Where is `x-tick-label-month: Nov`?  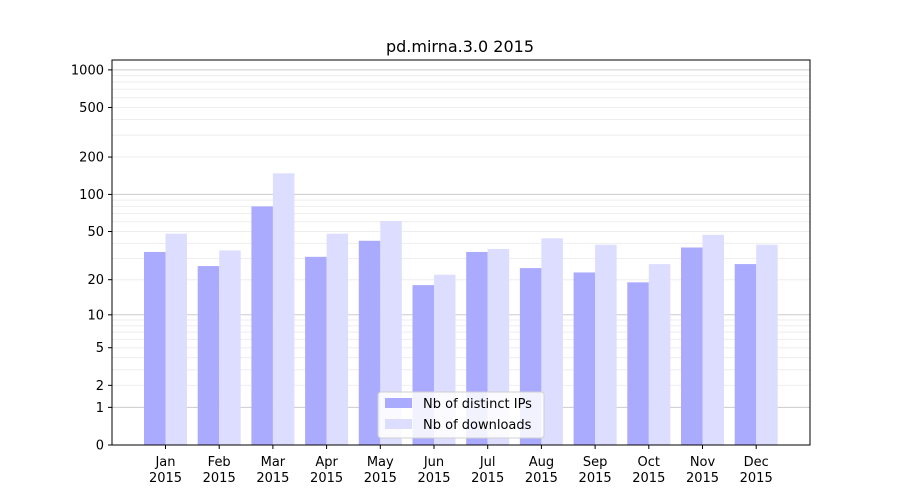
x-tick-label-month: Nov is located at coordinates (703, 462).